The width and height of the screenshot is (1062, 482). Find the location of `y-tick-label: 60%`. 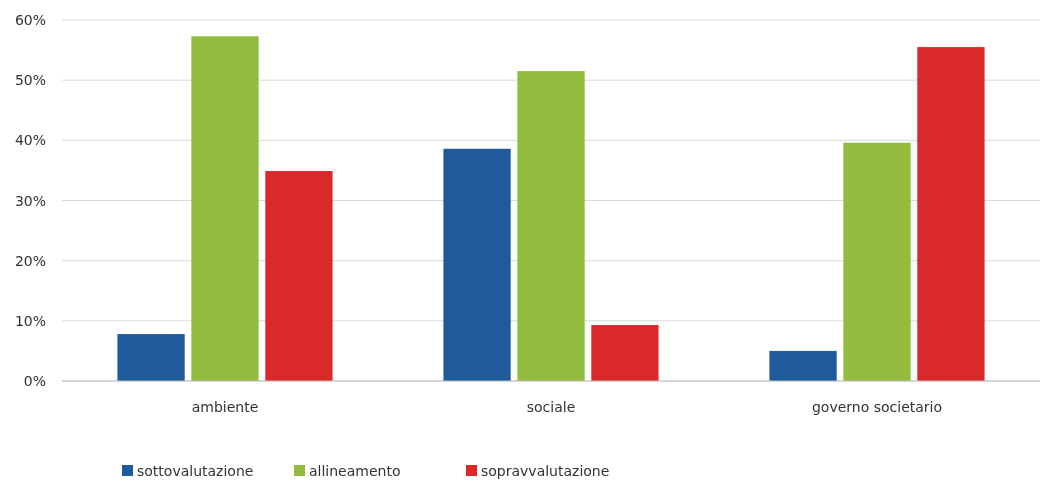

y-tick-label: 60% is located at coordinates (30, 20).